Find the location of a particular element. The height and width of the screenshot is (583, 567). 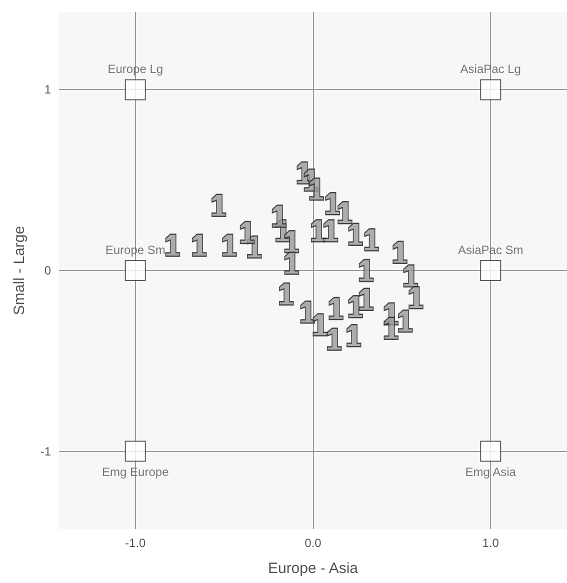

y-tick-label: 0 is located at coordinates (48, 271).